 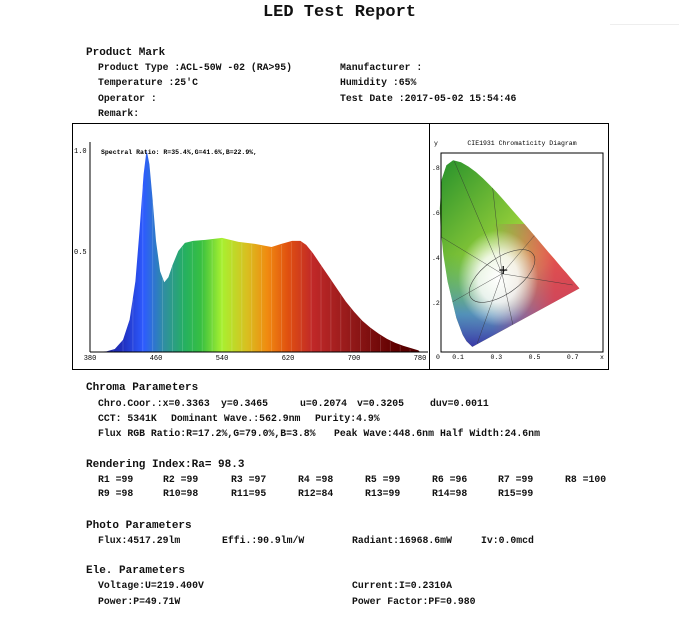 What do you see at coordinates (236, 418) in the screenshot?
I see `dominant-wave: Dominant Wave.:562.9nm` at bounding box center [236, 418].